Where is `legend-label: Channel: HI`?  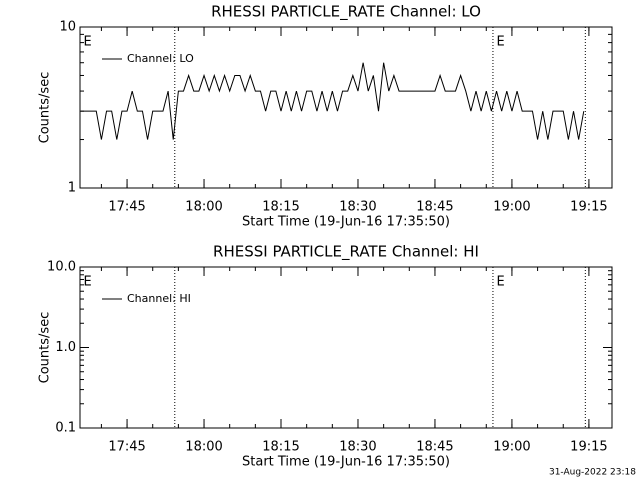 legend-label: Channel: HI is located at coordinates (159, 298).